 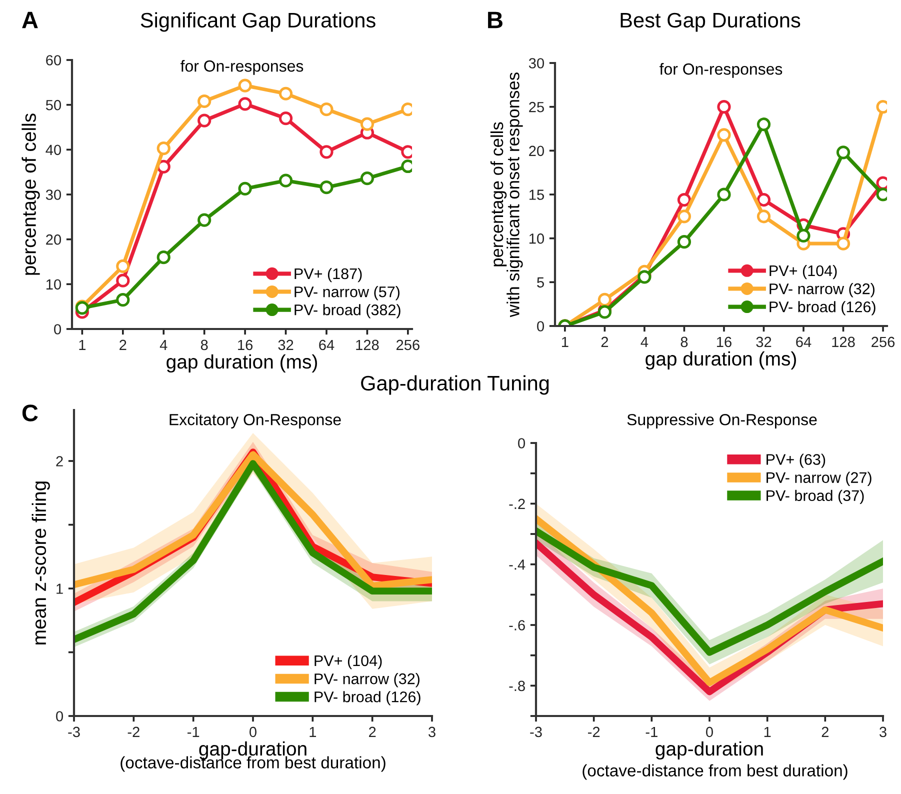 I want to click on chart-title: Suppressive On-Response, so click(x=722, y=421).